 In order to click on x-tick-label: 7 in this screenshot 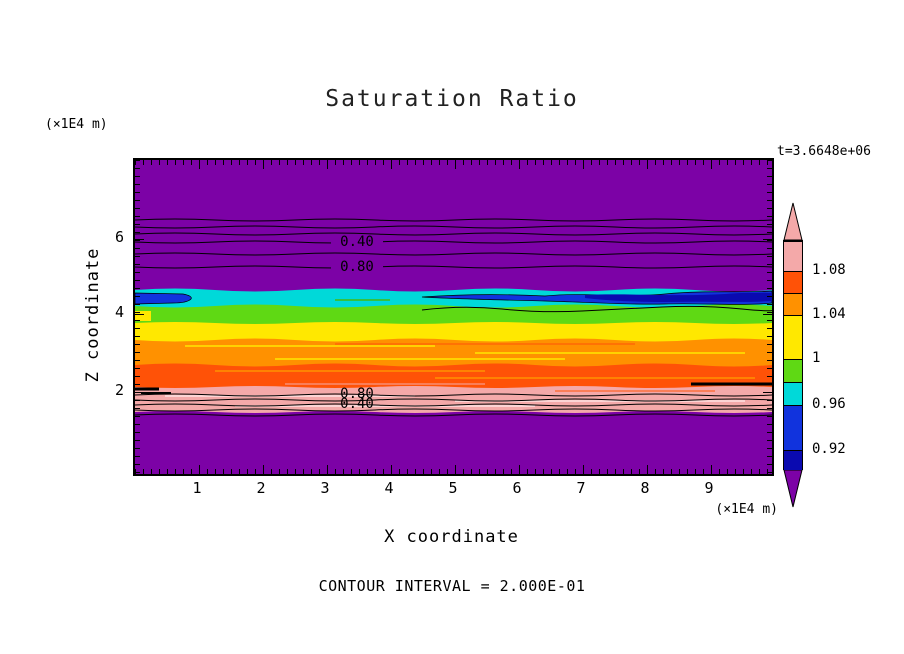, I will do `click(581, 488)`.